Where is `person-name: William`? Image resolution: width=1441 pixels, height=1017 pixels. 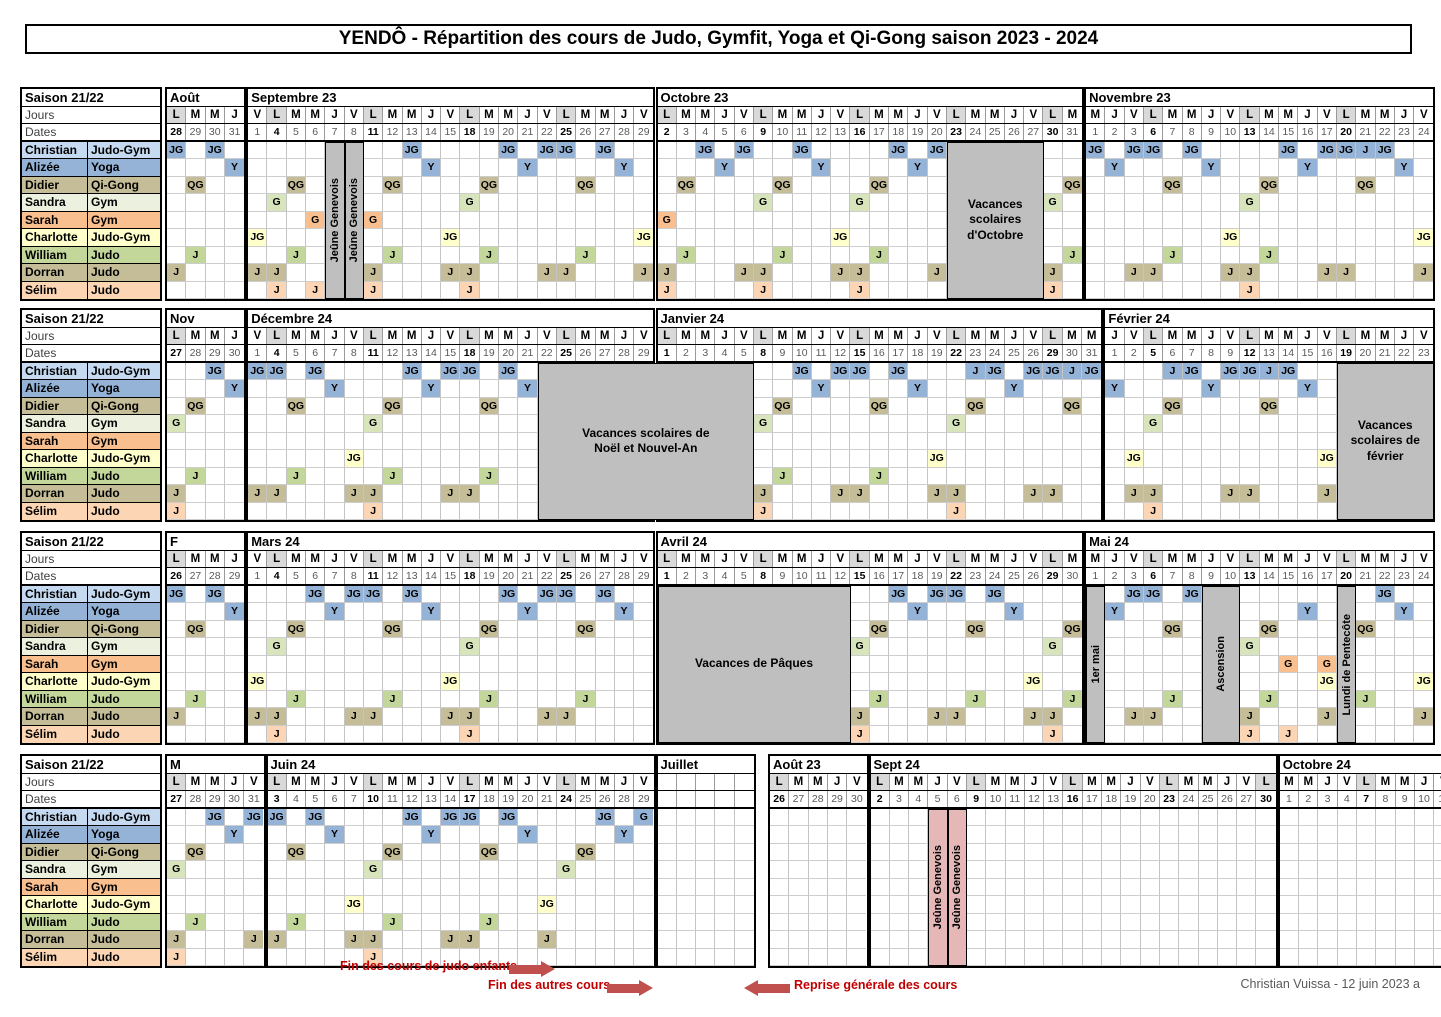 person-name: William is located at coordinates (55, 698).